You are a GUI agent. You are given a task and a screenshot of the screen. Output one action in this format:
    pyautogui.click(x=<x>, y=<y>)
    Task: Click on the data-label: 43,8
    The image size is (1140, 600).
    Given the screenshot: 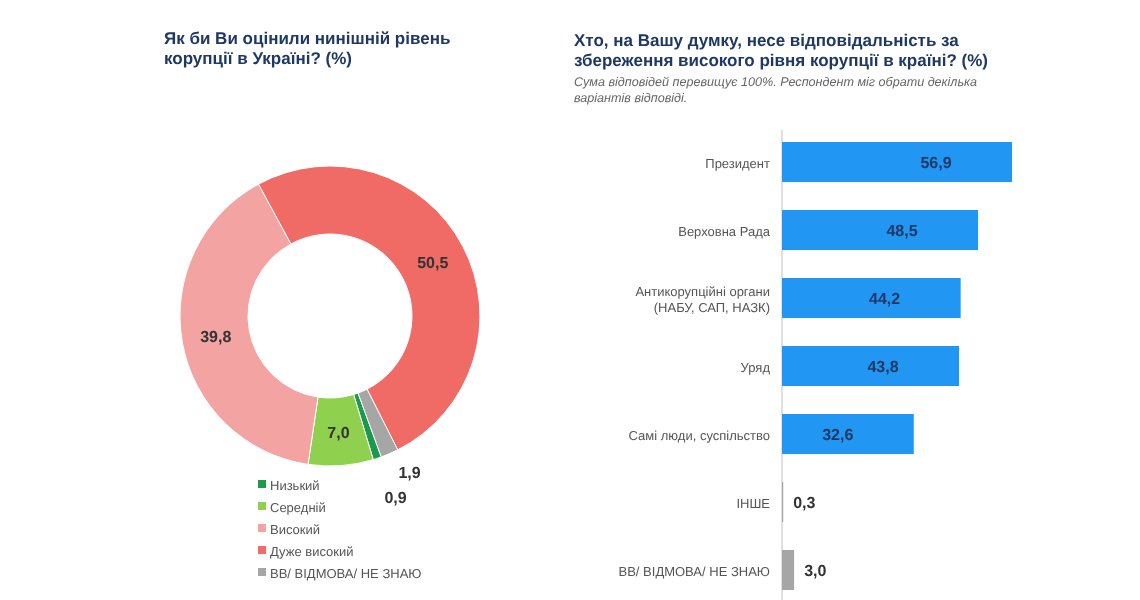 What is the action you would take?
    pyautogui.click(x=883, y=367)
    